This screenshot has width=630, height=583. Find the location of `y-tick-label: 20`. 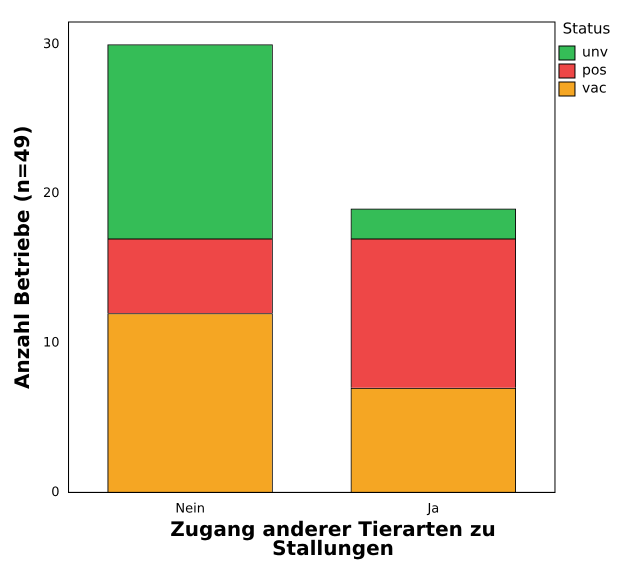

y-tick-label: 20 is located at coordinates (51, 194).